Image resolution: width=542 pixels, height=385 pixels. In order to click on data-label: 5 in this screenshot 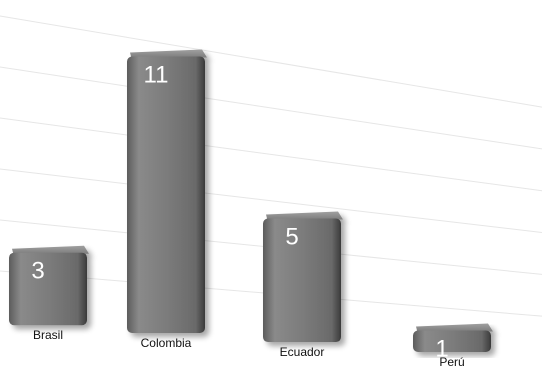, I will do `click(291, 237)`.